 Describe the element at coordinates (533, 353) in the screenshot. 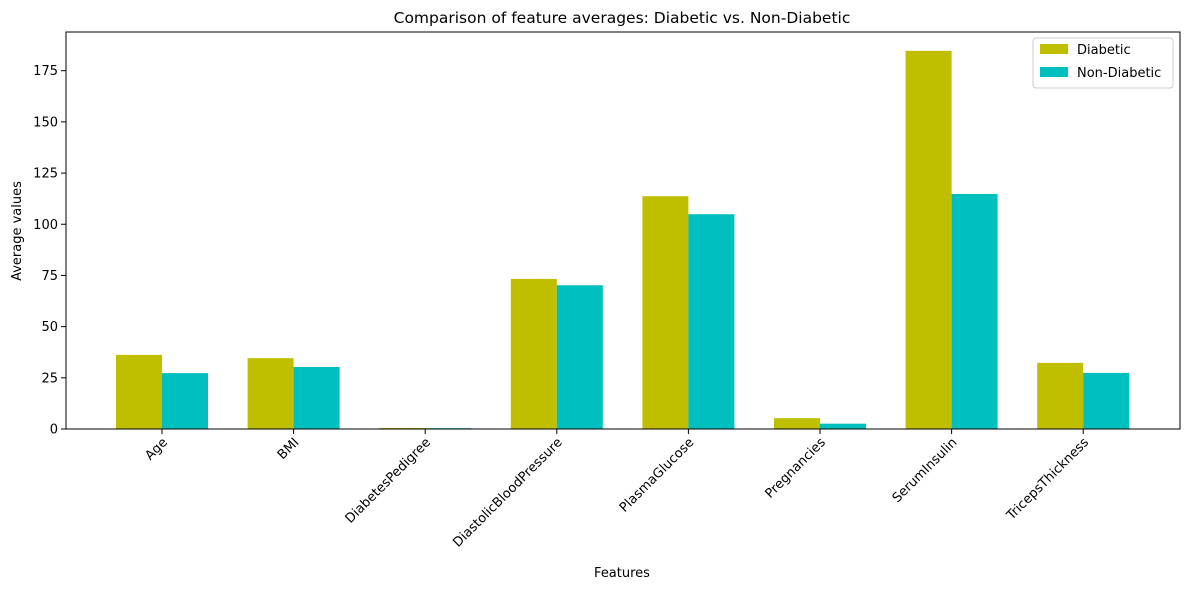

I see `bar-diabetic-diastolicbloodpressure` at that location.